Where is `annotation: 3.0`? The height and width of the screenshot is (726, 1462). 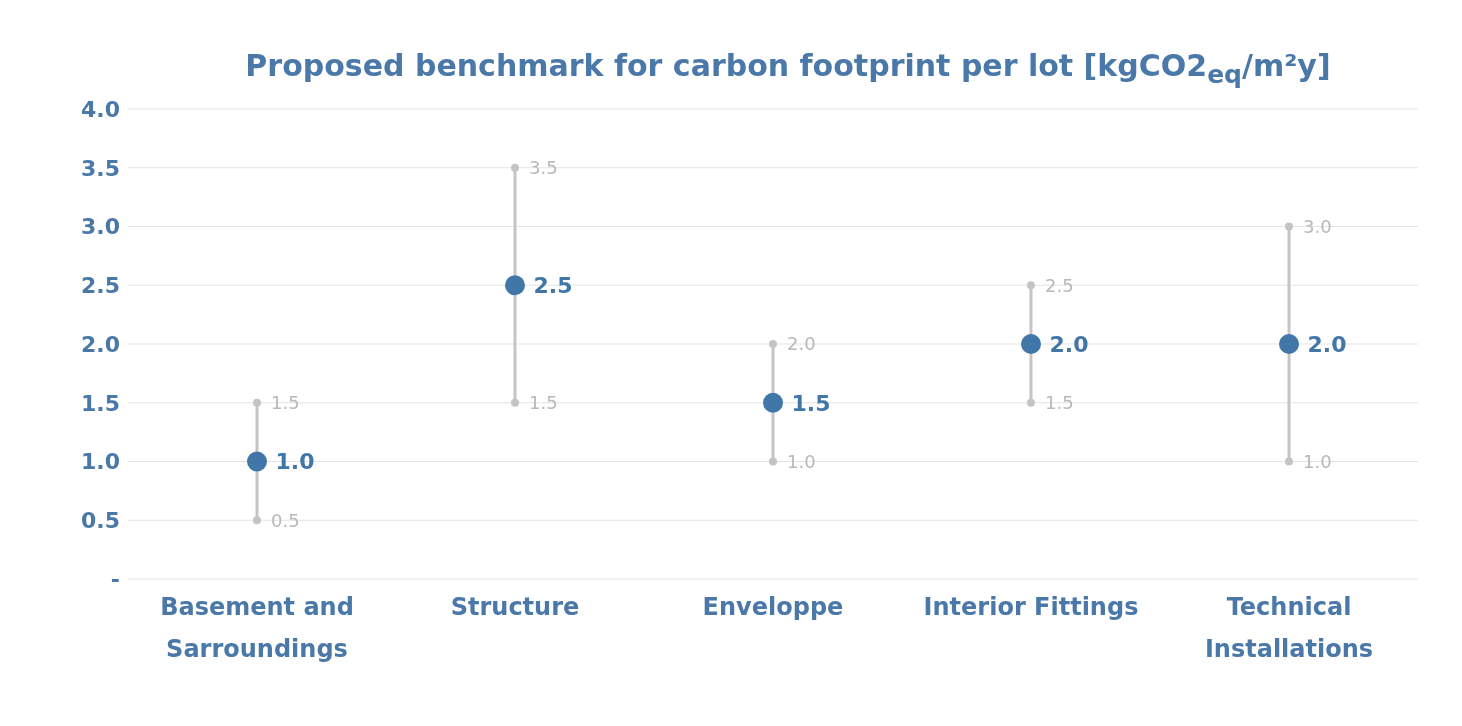
annotation: 3.0 is located at coordinates (1317, 226).